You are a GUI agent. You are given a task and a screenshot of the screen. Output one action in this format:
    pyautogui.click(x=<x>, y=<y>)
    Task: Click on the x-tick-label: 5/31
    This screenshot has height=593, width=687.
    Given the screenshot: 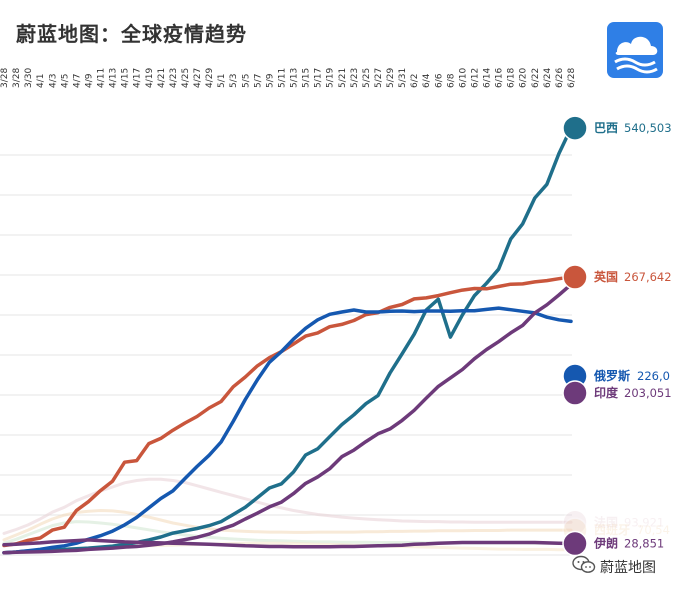 What is the action you would take?
    pyautogui.click(x=403, y=78)
    